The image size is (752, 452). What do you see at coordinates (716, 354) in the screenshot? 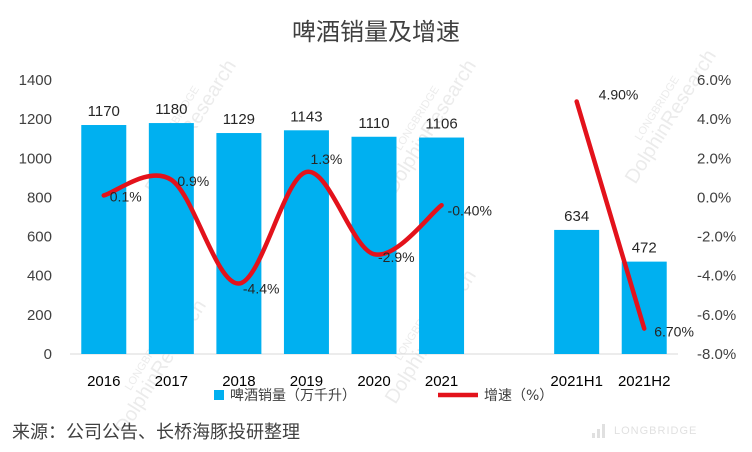
I see `y-right-tick-label: -8.0%` at bounding box center [716, 354].